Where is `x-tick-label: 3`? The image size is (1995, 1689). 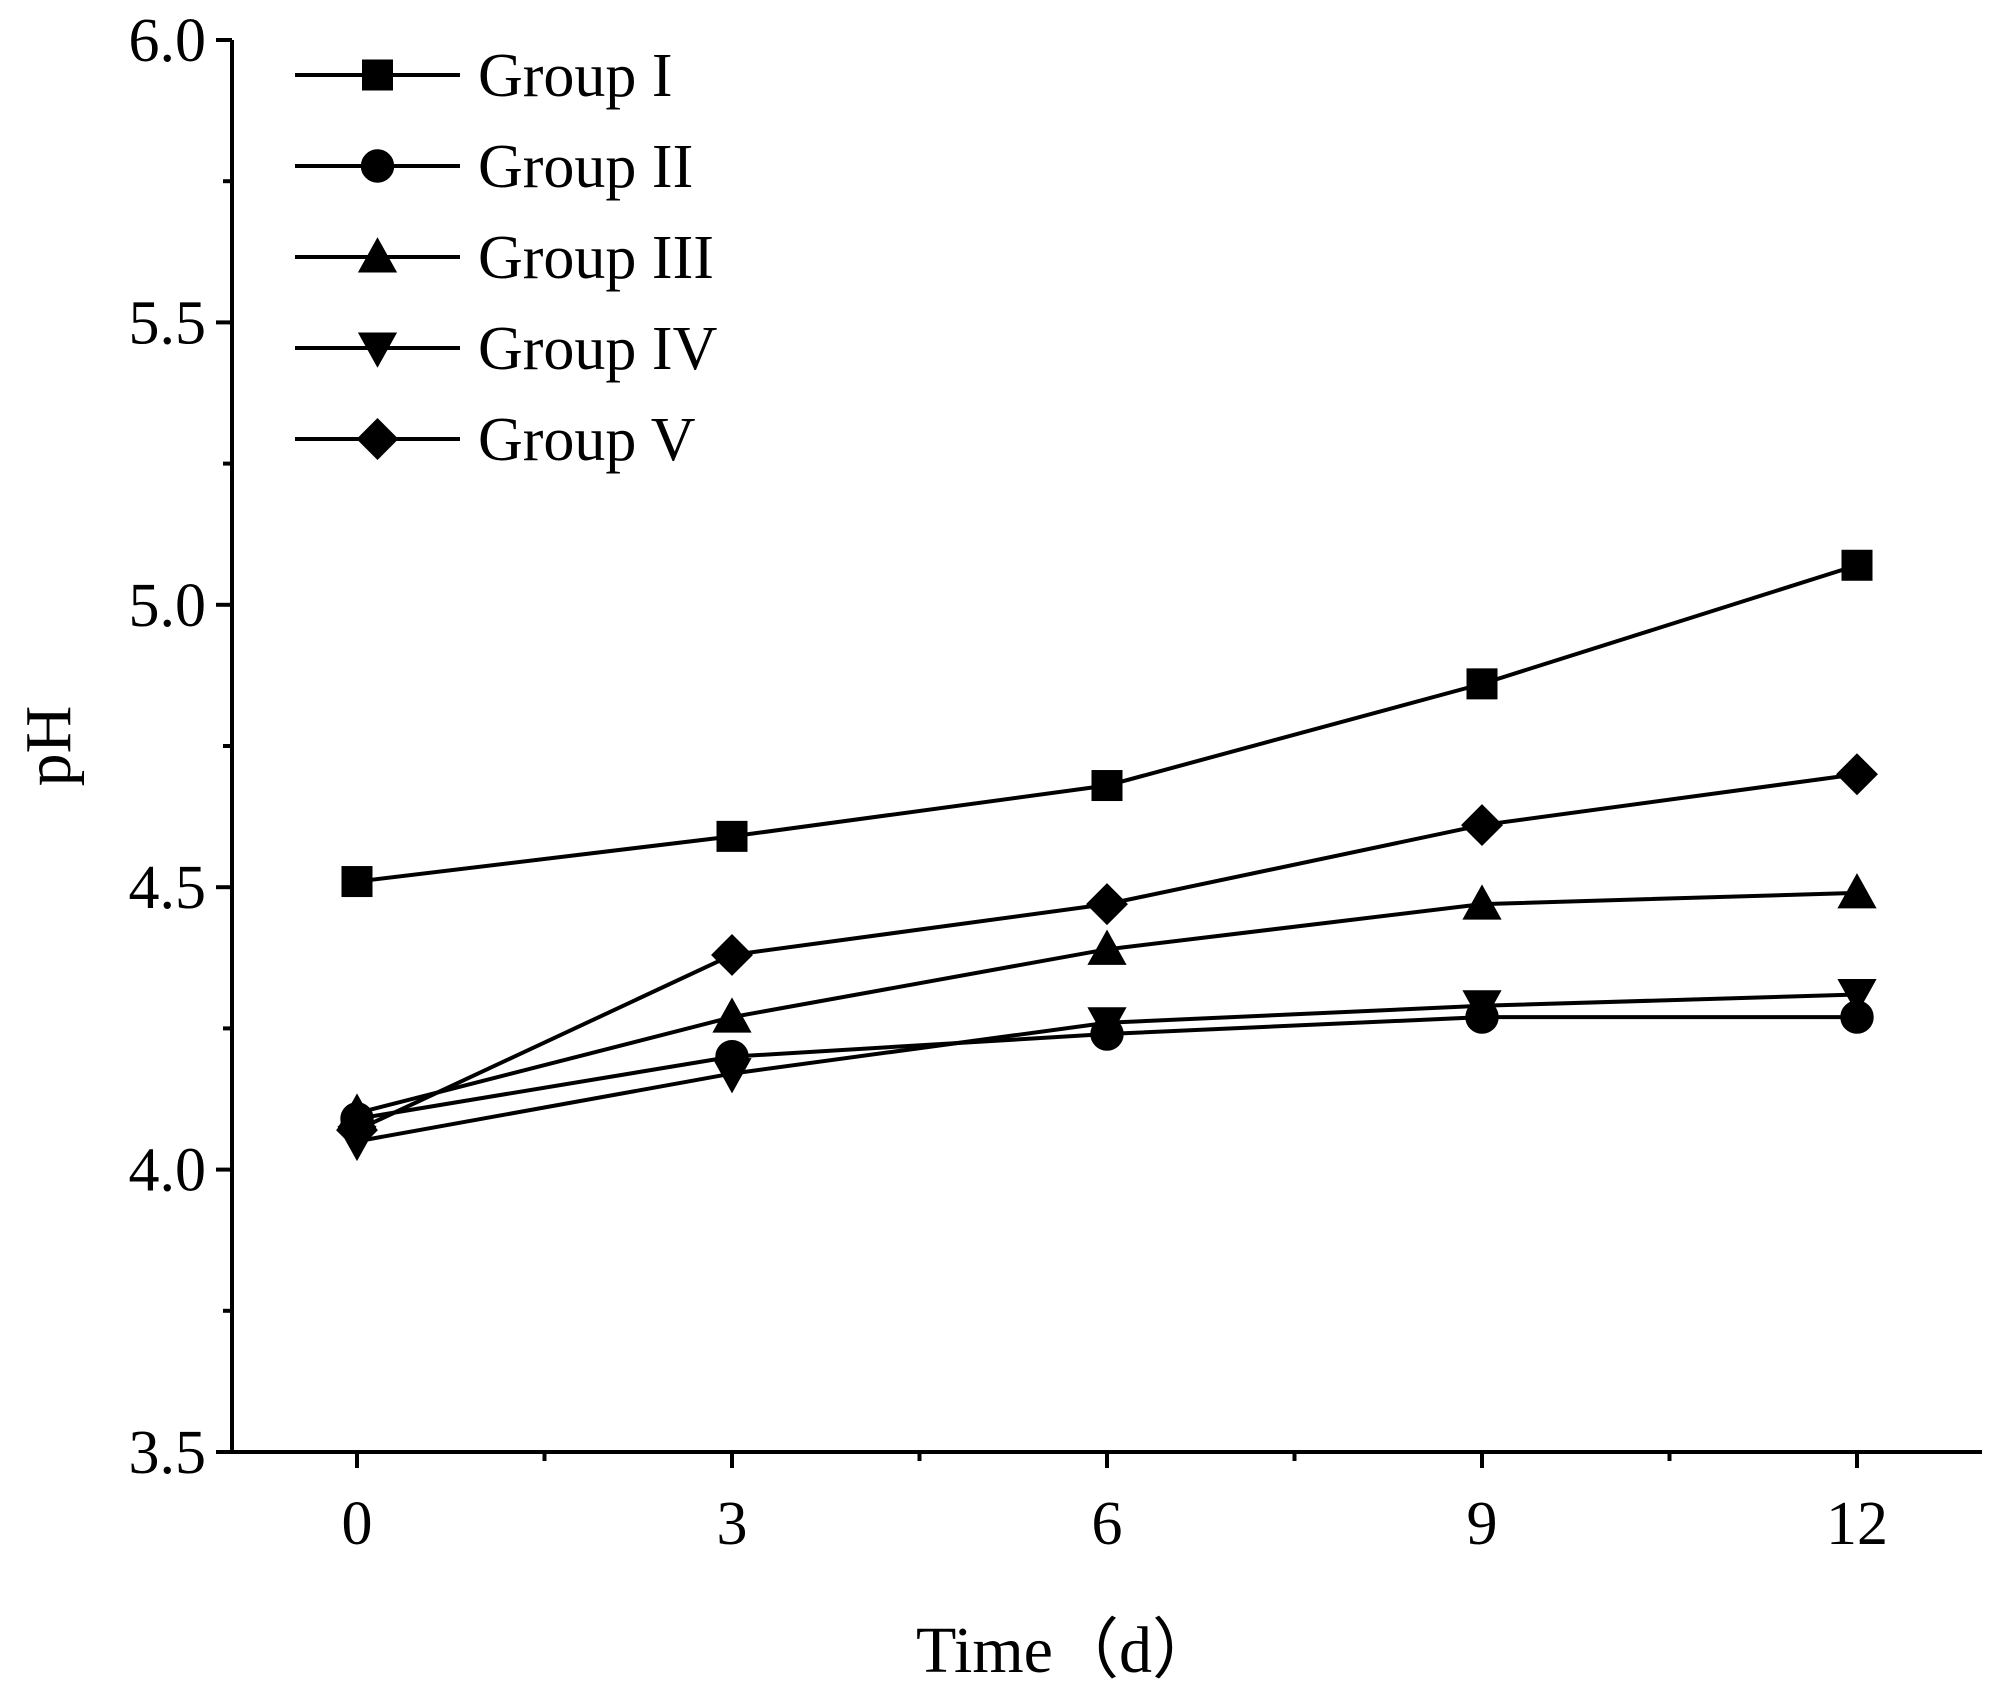
x-tick-label: 3 is located at coordinates (732, 1524).